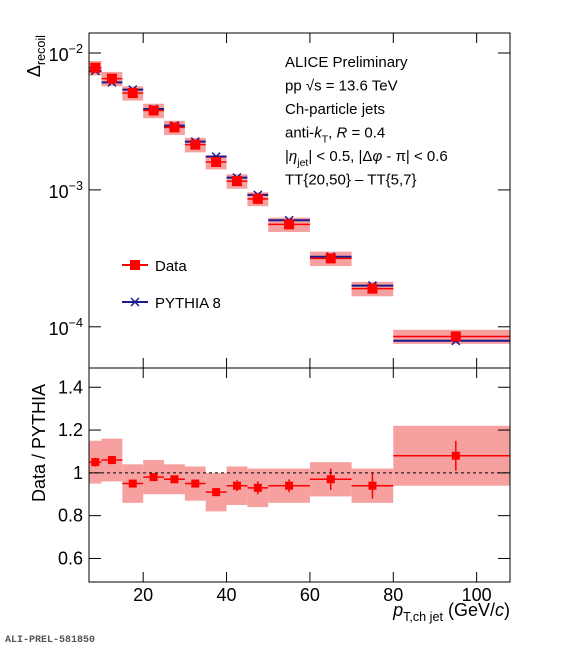 This screenshot has height=650, width=568. What do you see at coordinates (70, 387) in the screenshot?
I see `y-tick-label: 1.4` at bounding box center [70, 387].